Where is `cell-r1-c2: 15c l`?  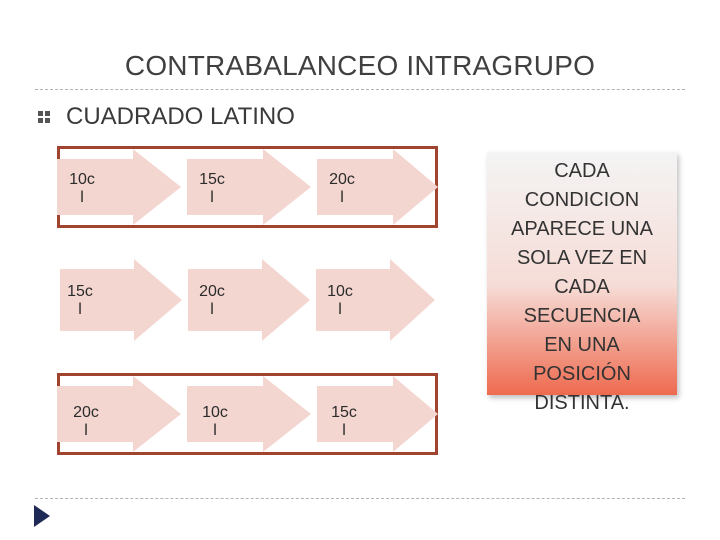 cell-r1-c2: 15c l is located at coordinates (212, 188).